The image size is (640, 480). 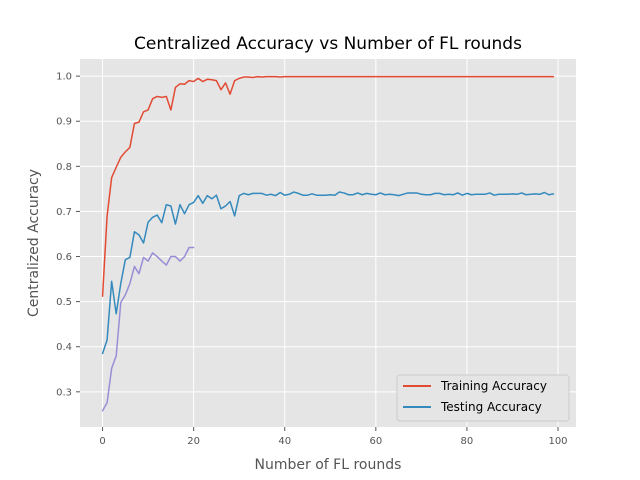 I want to click on legend-label-training: Training Accuracy, so click(x=493, y=386).